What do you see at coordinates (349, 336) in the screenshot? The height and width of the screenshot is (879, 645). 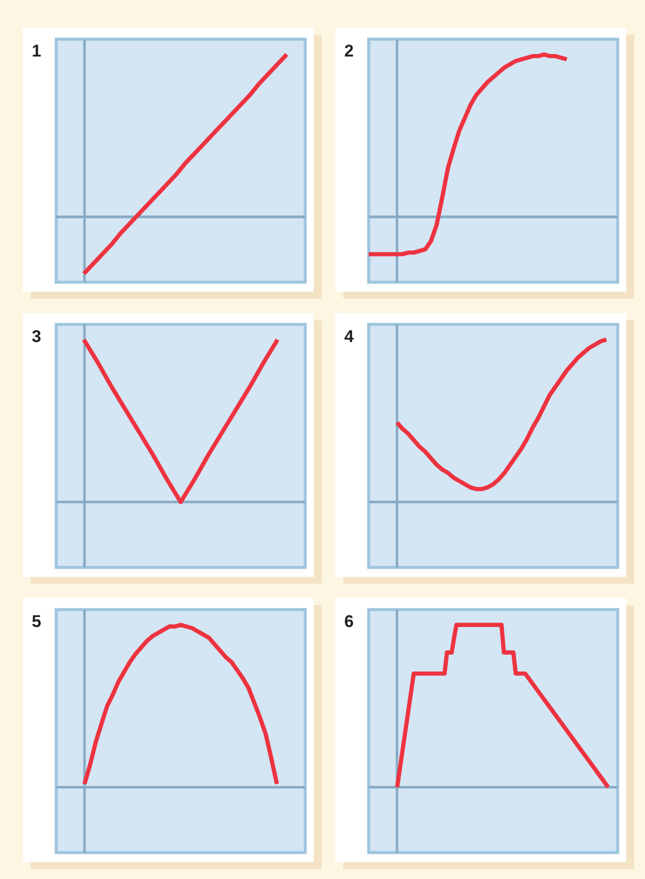 I see `chart-title: 4` at bounding box center [349, 336].